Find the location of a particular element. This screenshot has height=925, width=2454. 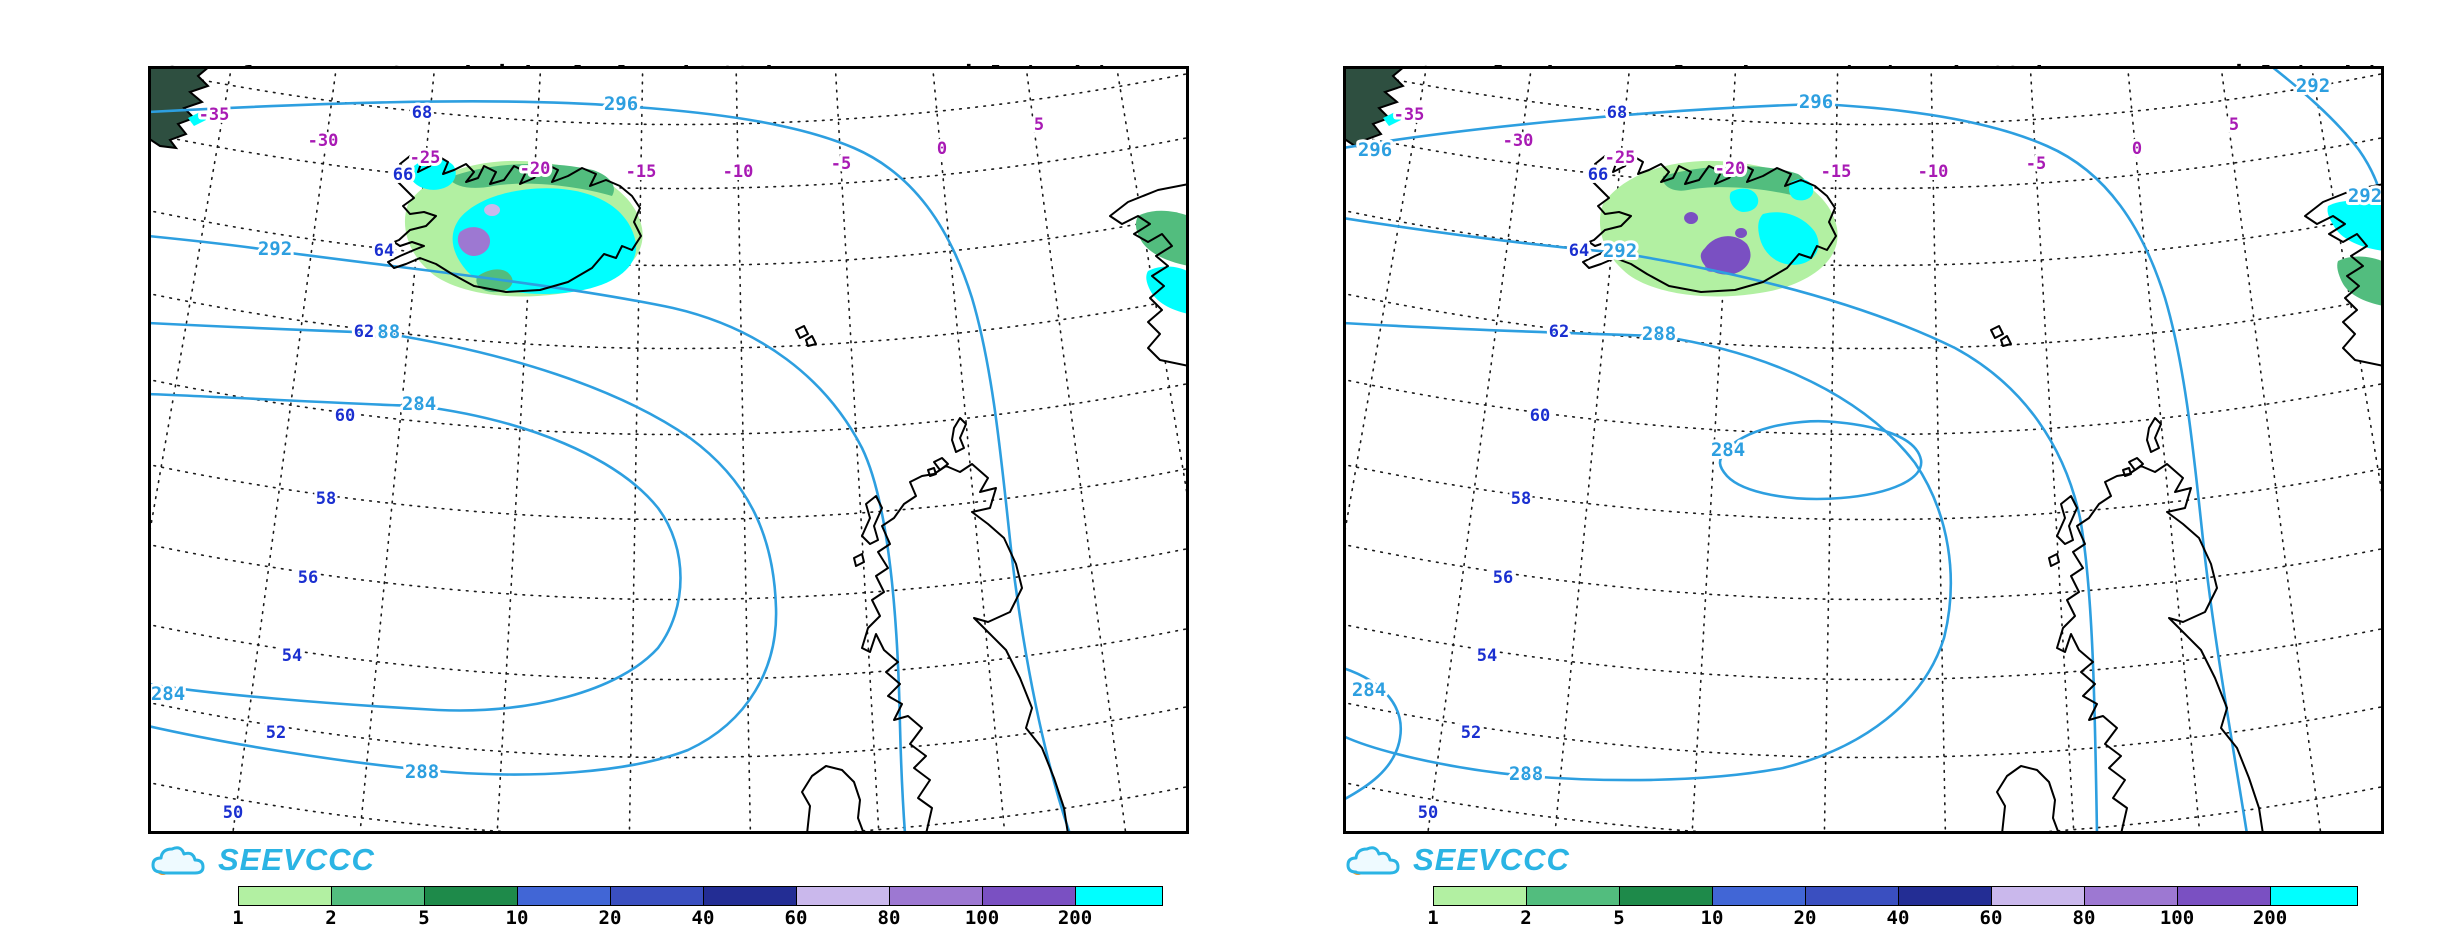

snow-shading is located at coordinates (1883, 209).